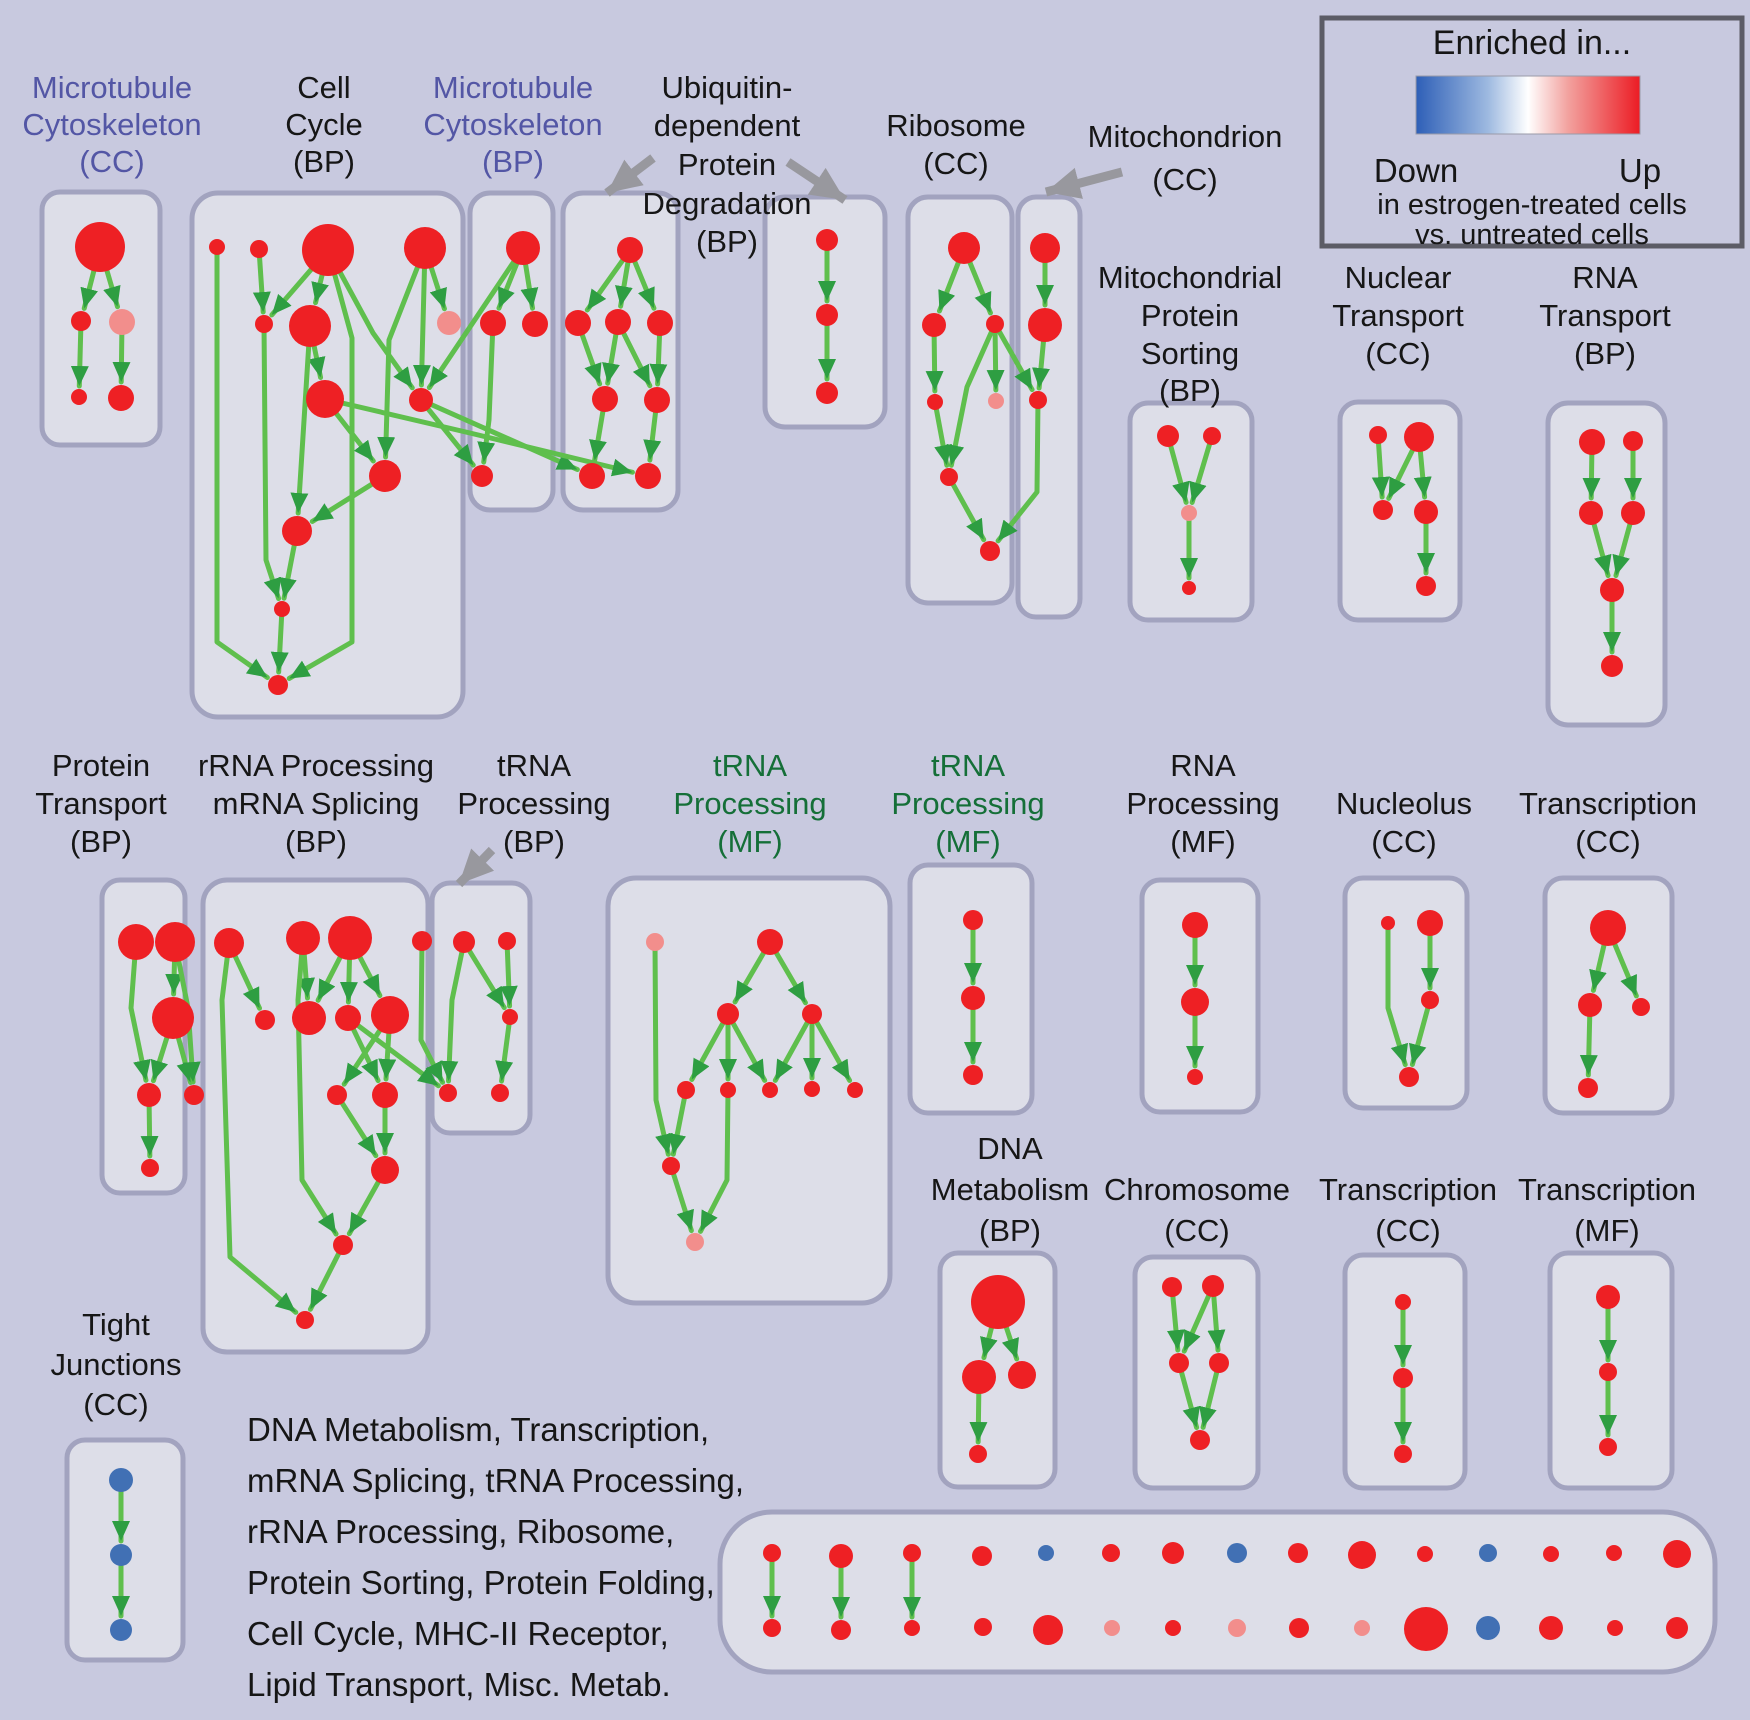 This screenshot has width=1750, height=1720. What do you see at coordinates (949, 477) in the screenshot?
I see `go-term-node-rb6` at bounding box center [949, 477].